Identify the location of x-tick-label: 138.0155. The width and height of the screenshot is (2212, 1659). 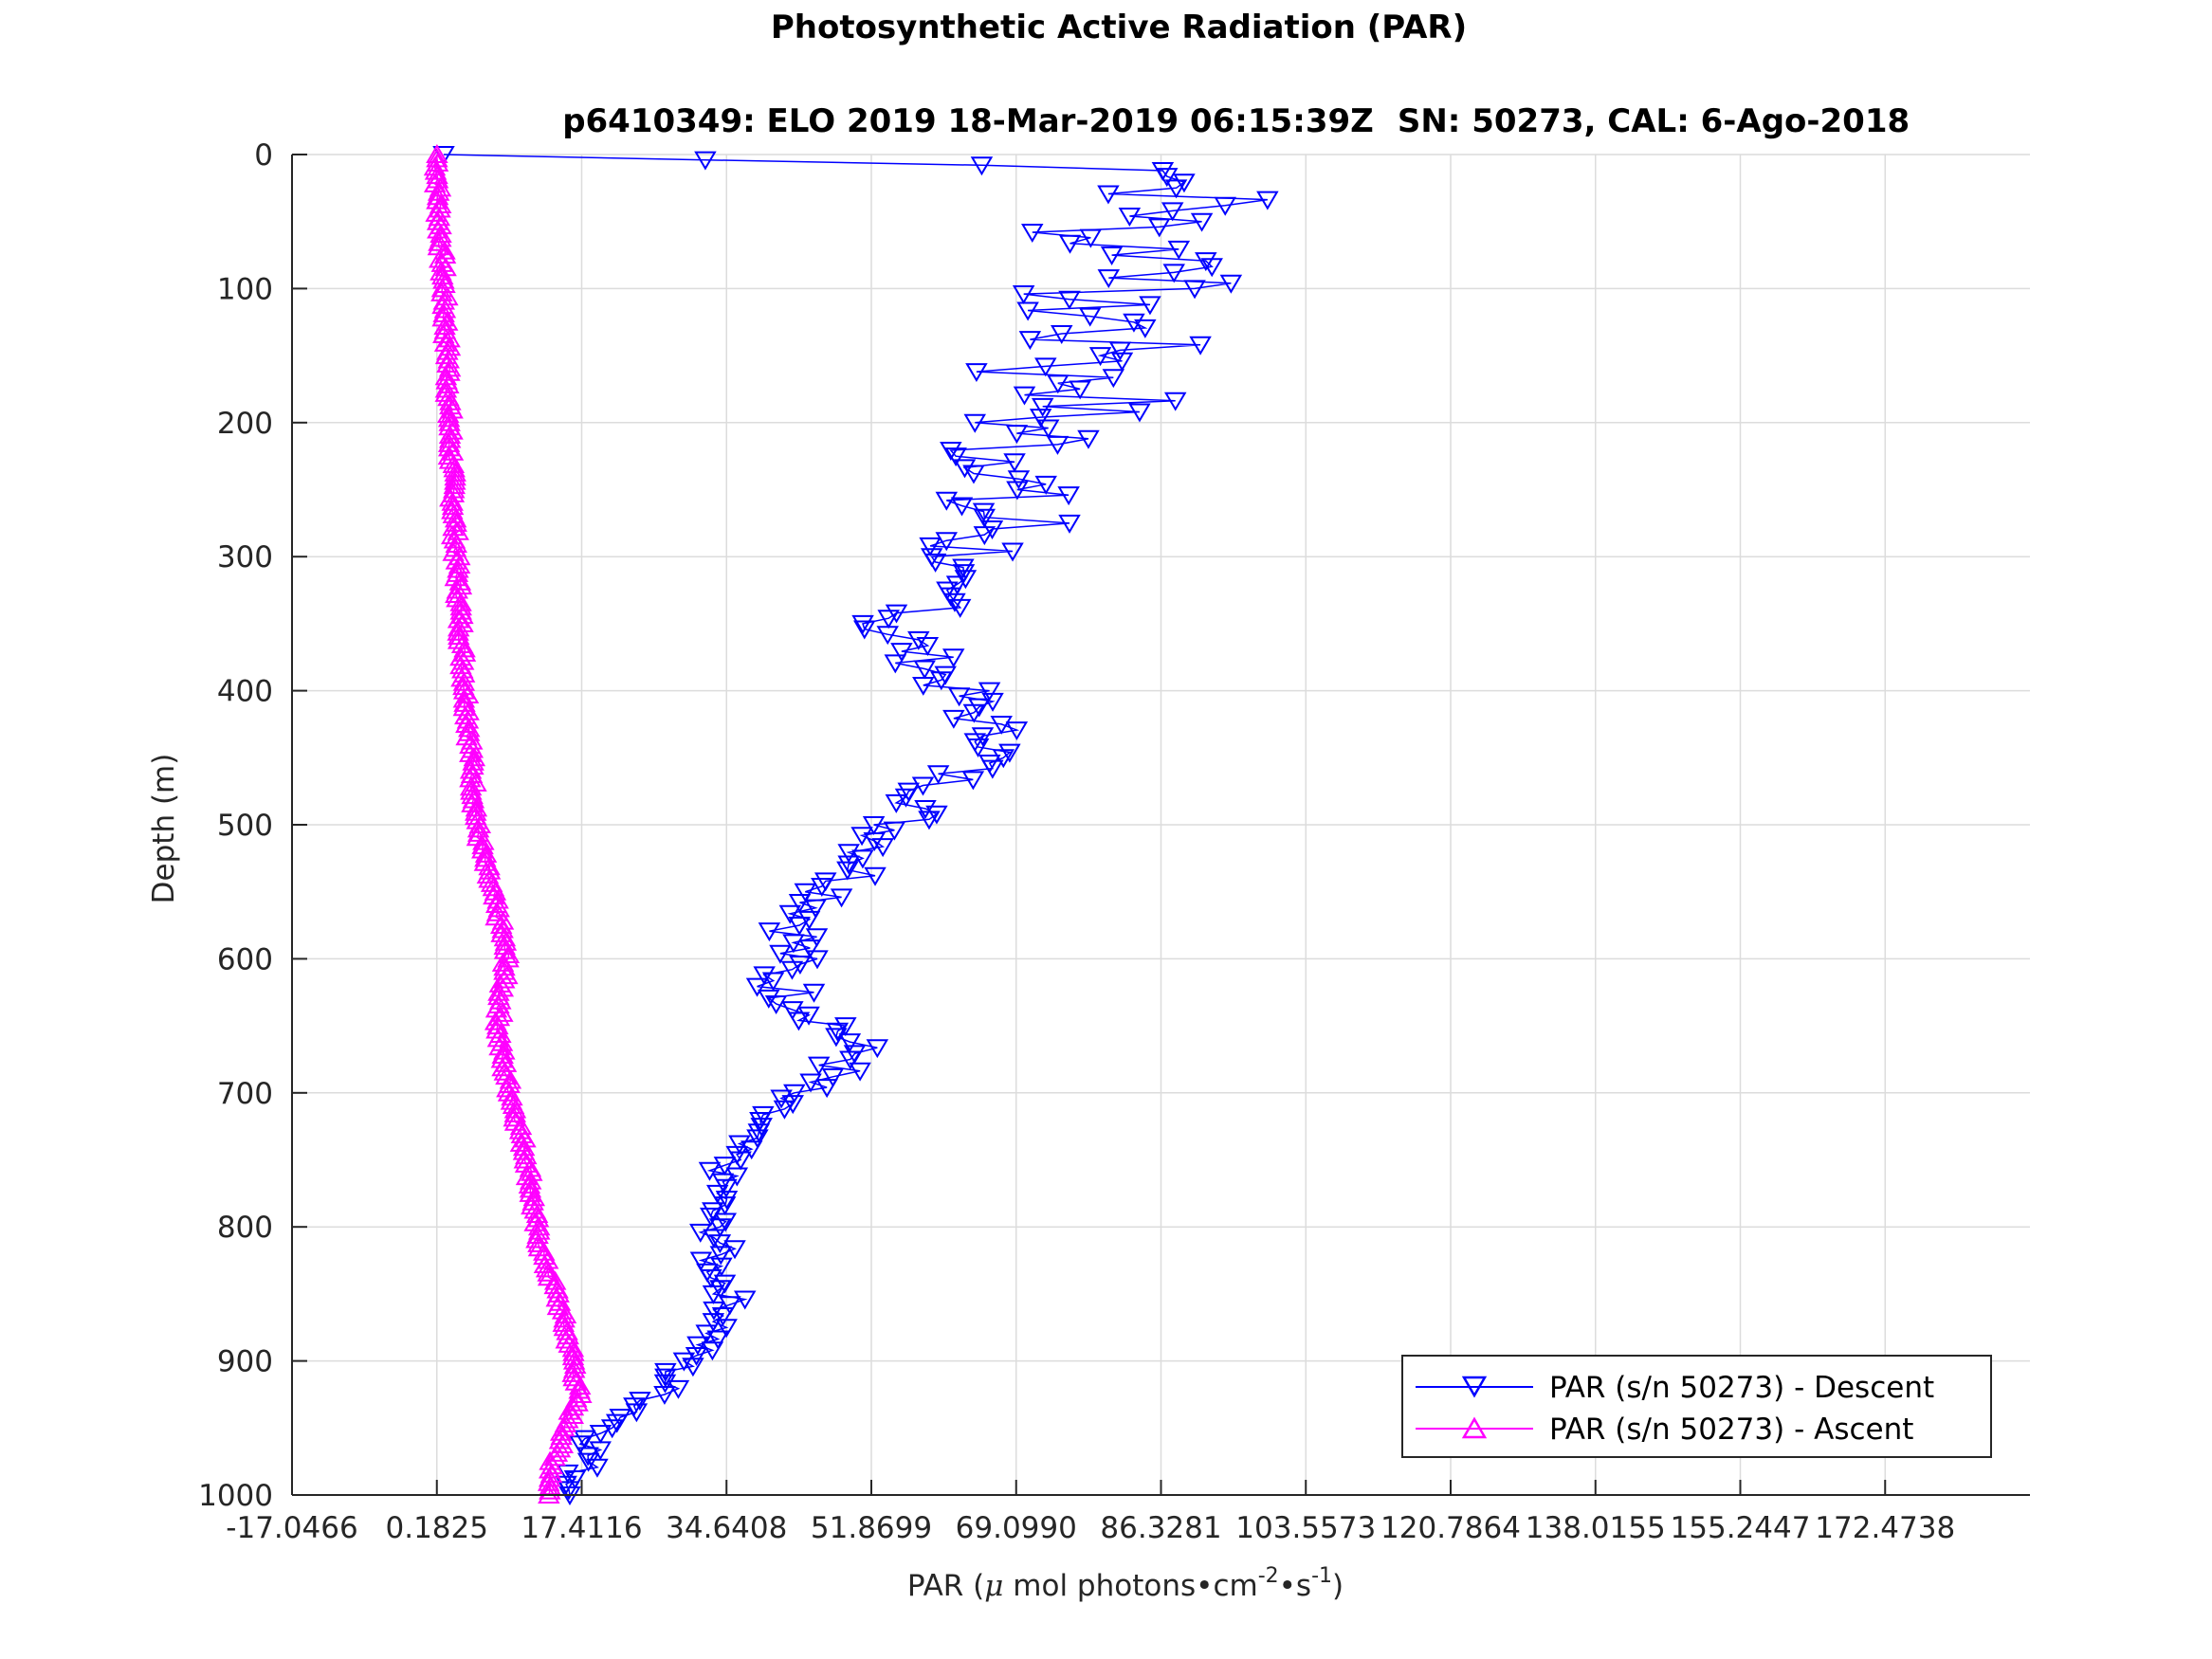
(1596, 1528).